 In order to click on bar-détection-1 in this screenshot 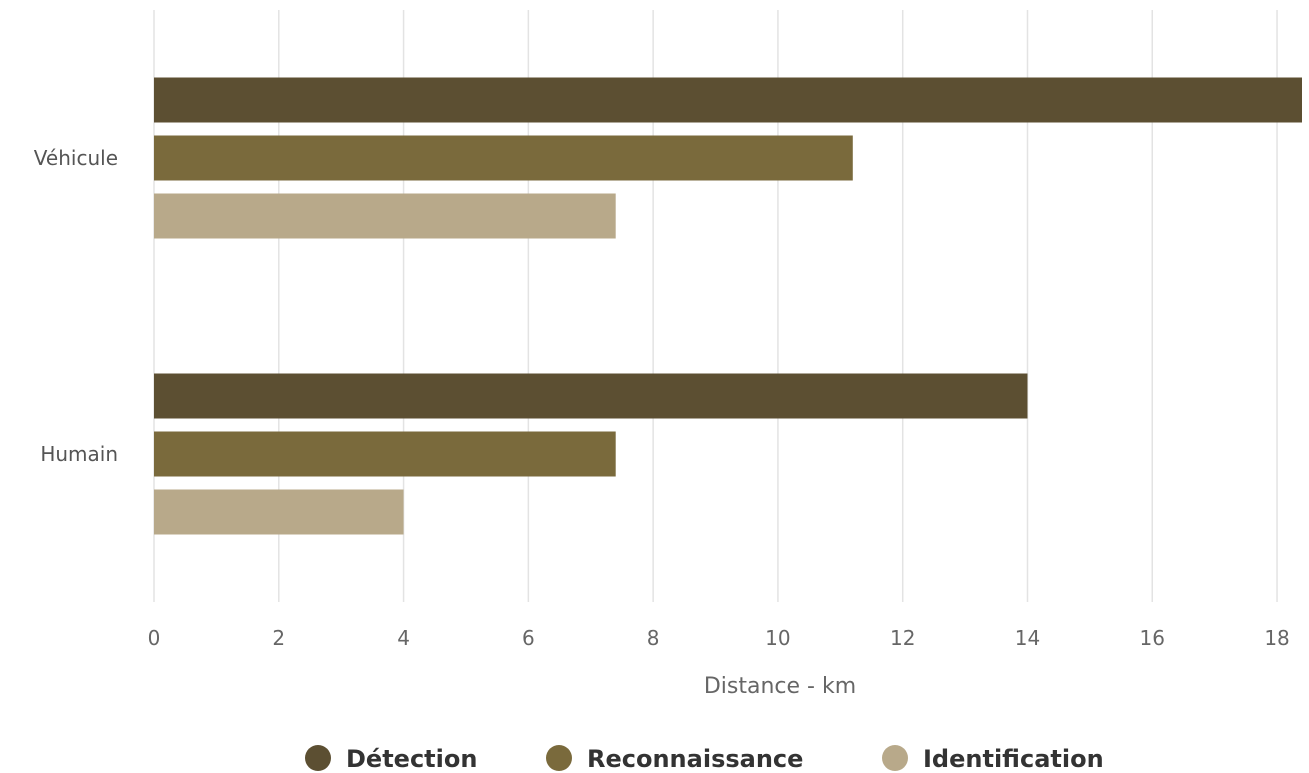, I will do `click(591, 396)`.